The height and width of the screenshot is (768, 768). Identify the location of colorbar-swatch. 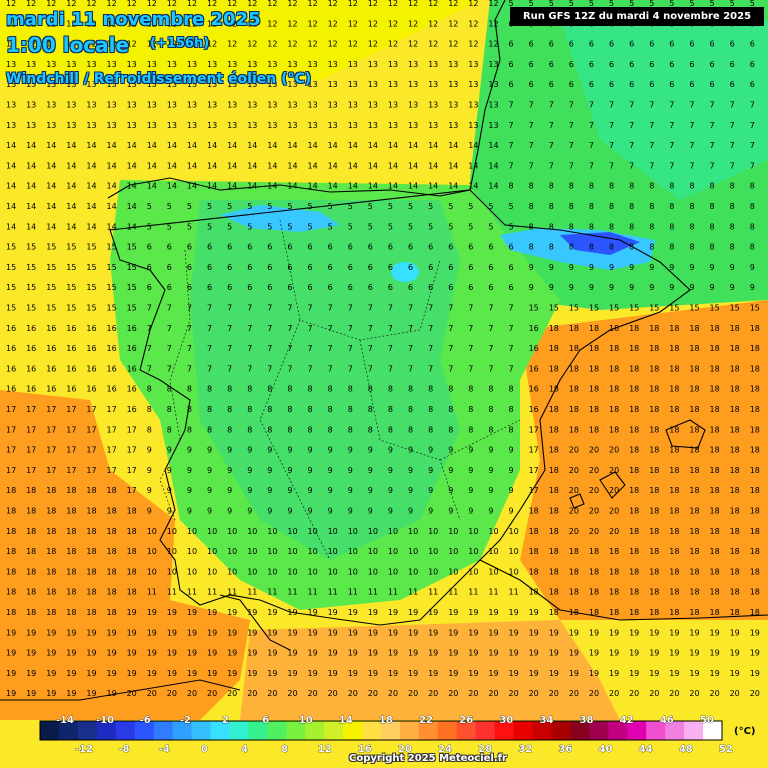
(220, 730).